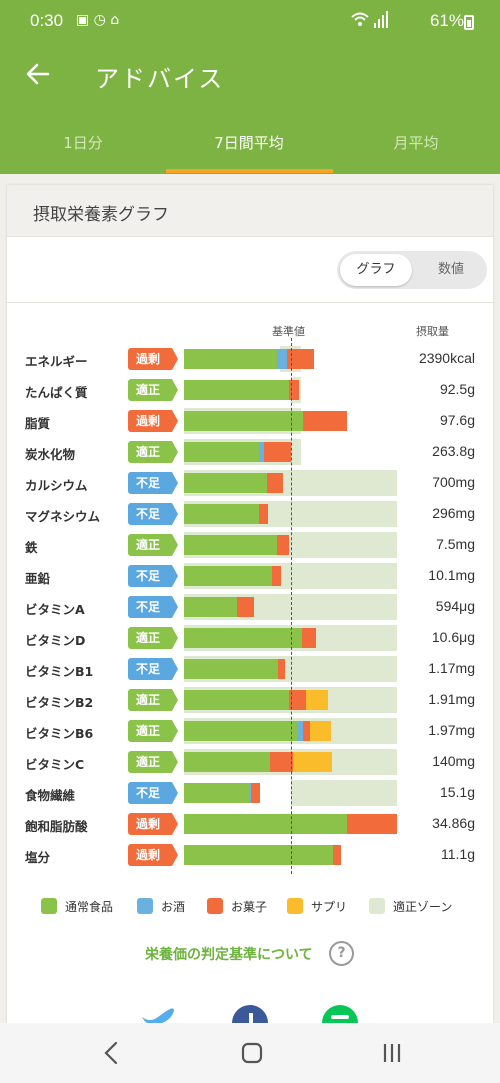  I want to click on legend-label: お酒, so click(173, 907).